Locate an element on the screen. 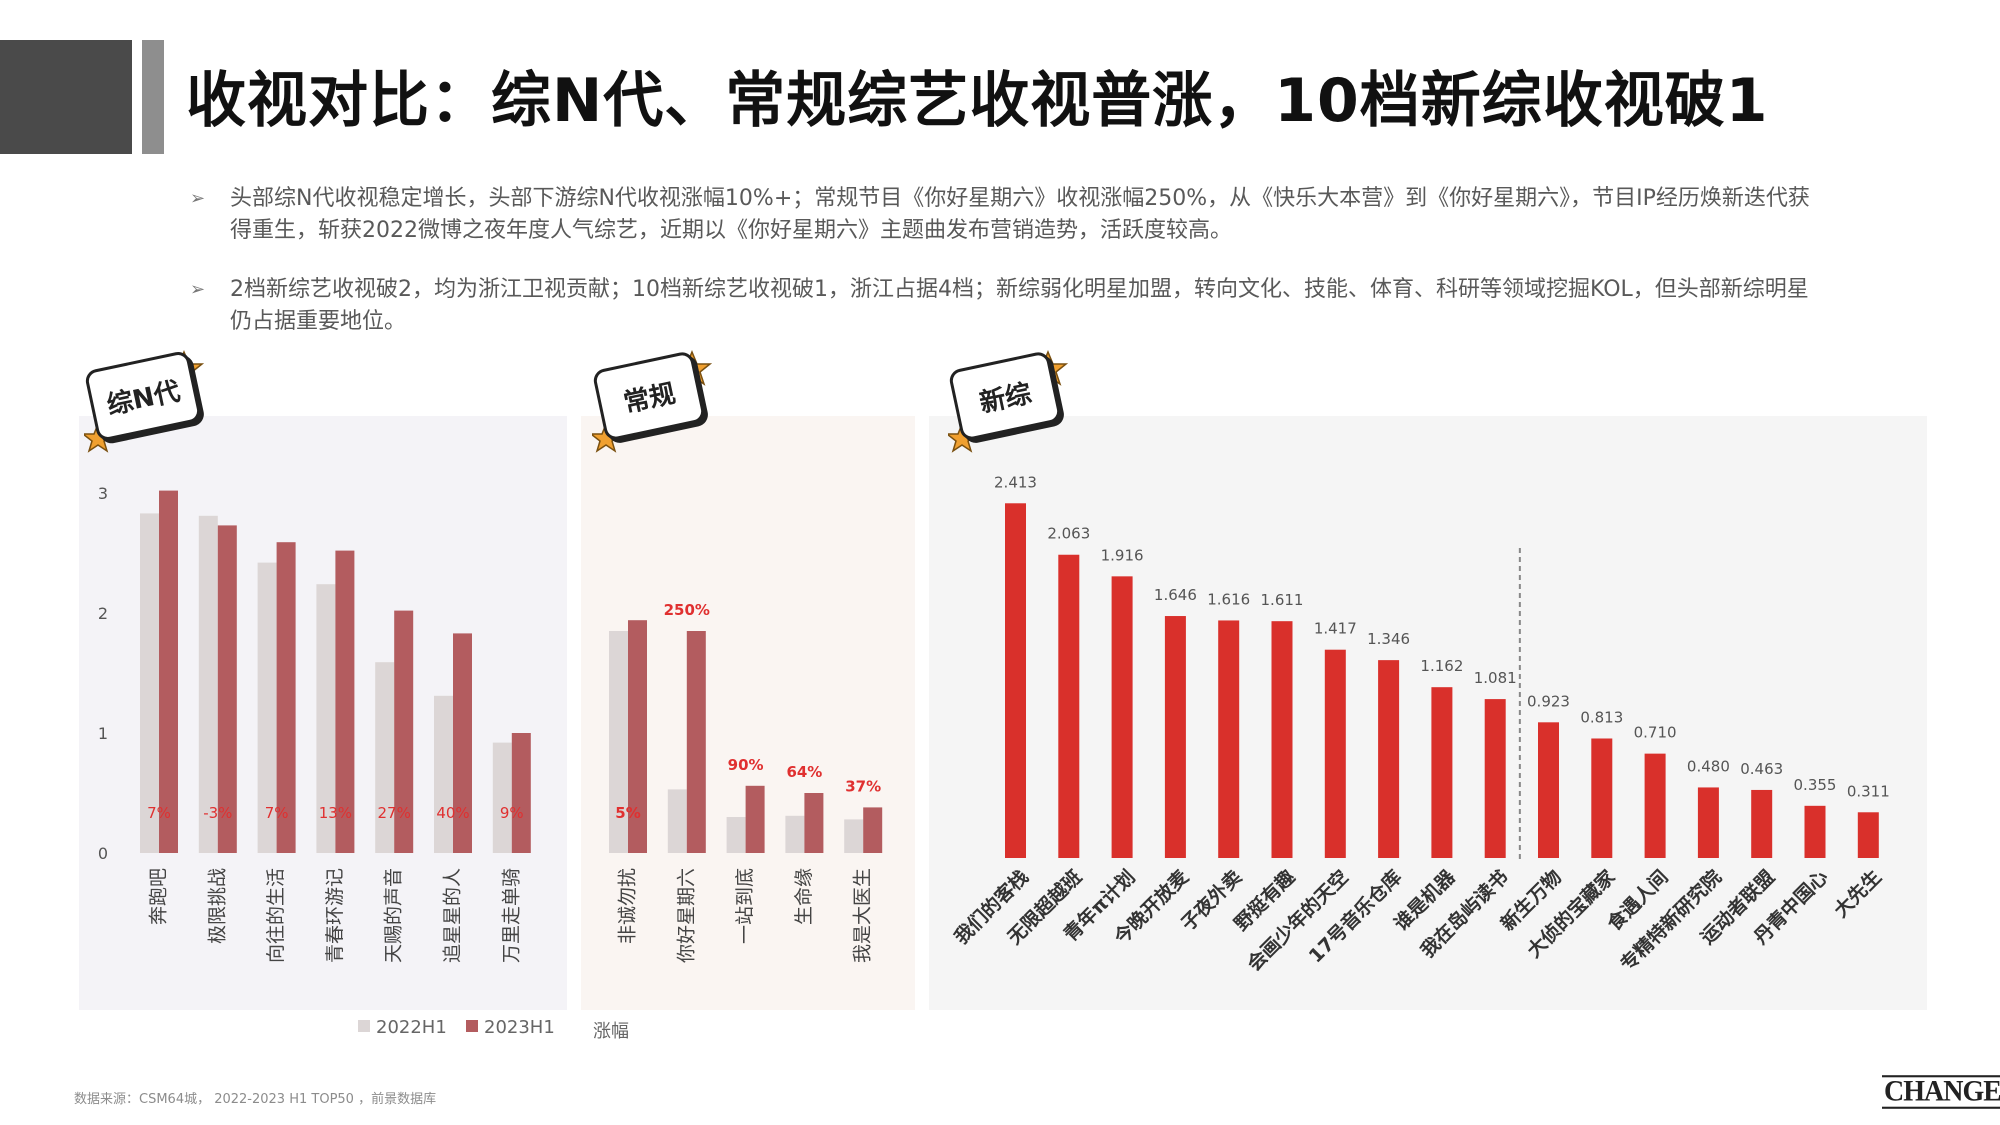 The width and height of the screenshot is (2000, 1125). value-label: 0.480 is located at coordinates (1708, 766).